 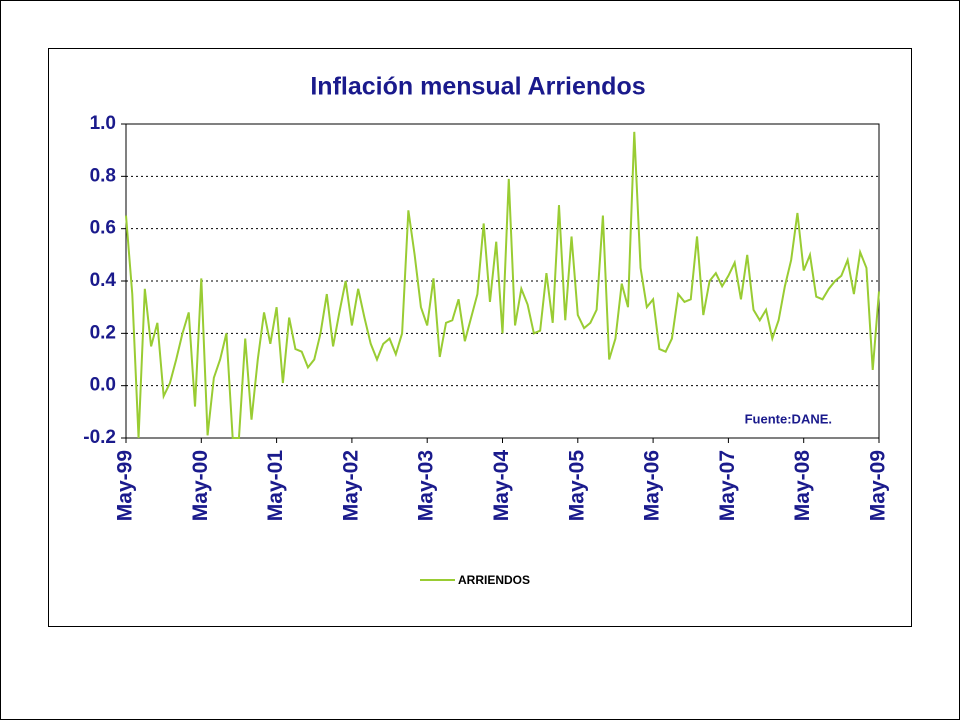 I want to click on x-tick-label: May-07, so click(x=727, y=485).